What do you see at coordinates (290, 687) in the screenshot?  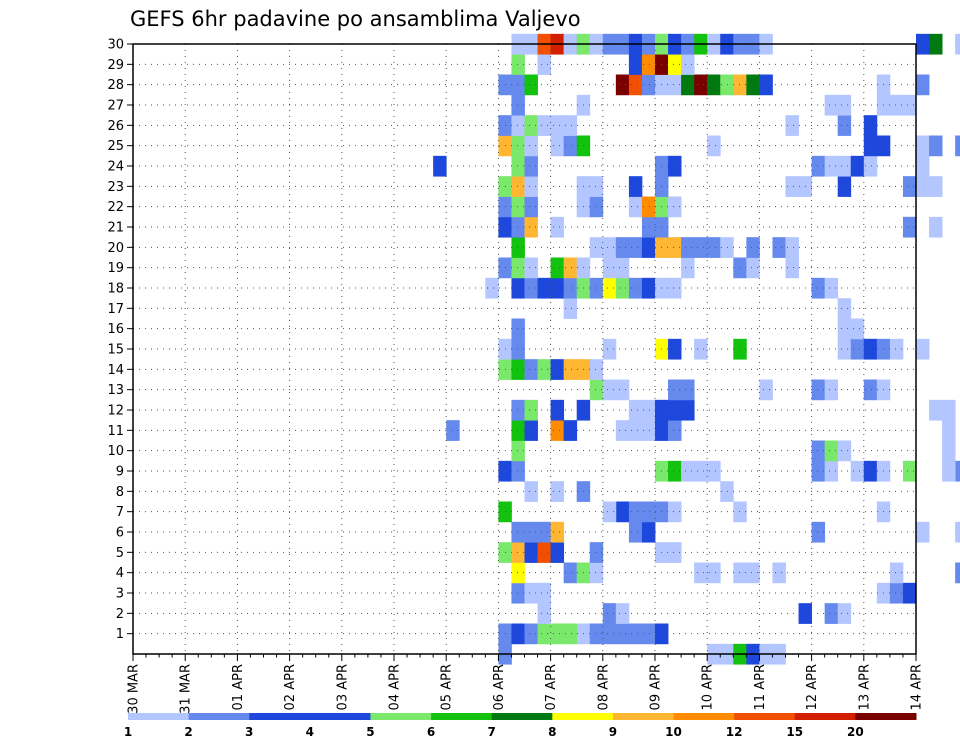 I see `x-tick-label: 02 APR` at bounding box center [290, 687].